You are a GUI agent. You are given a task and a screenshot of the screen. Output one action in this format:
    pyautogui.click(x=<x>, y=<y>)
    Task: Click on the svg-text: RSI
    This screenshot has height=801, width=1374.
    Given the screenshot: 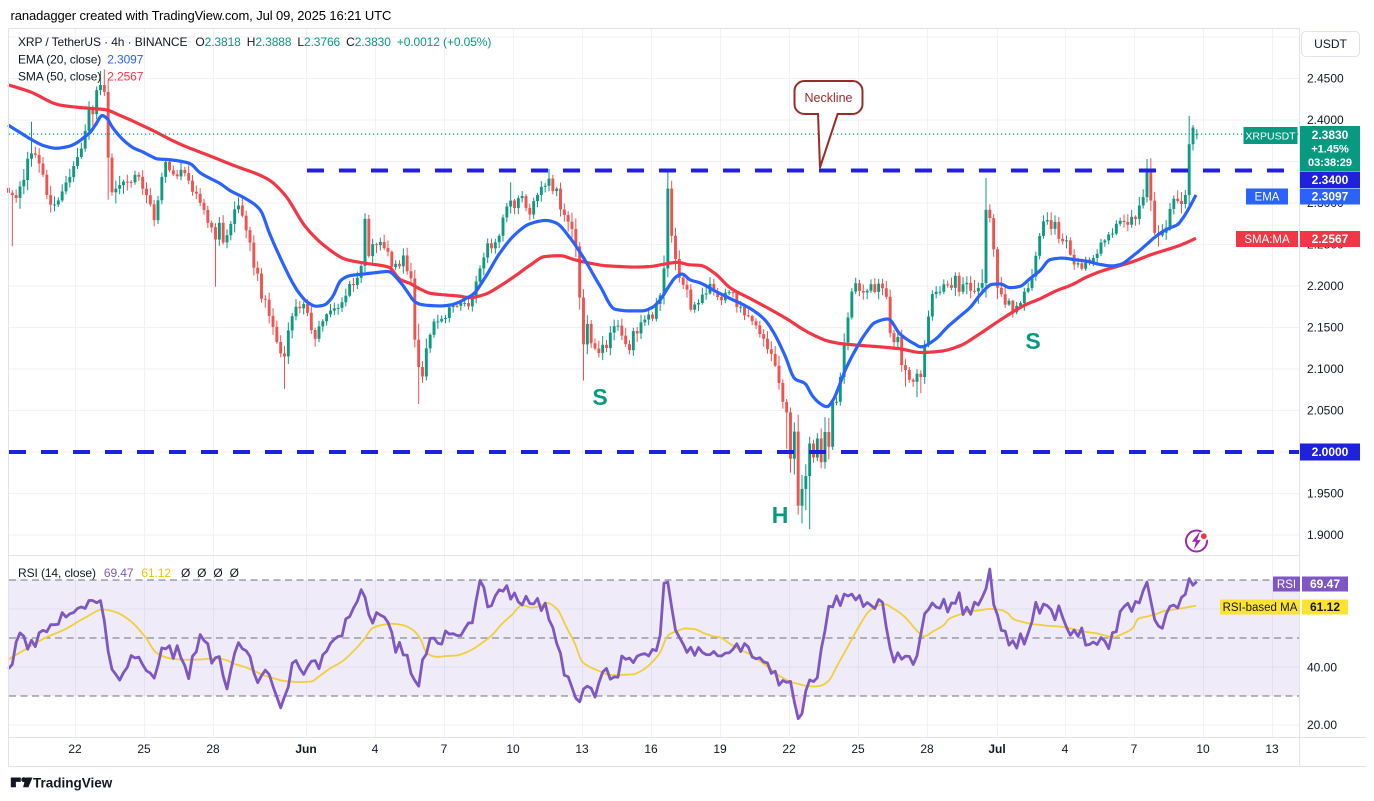 What is the action you would take?
    pyautogui.click(x=1286, y=585)
    